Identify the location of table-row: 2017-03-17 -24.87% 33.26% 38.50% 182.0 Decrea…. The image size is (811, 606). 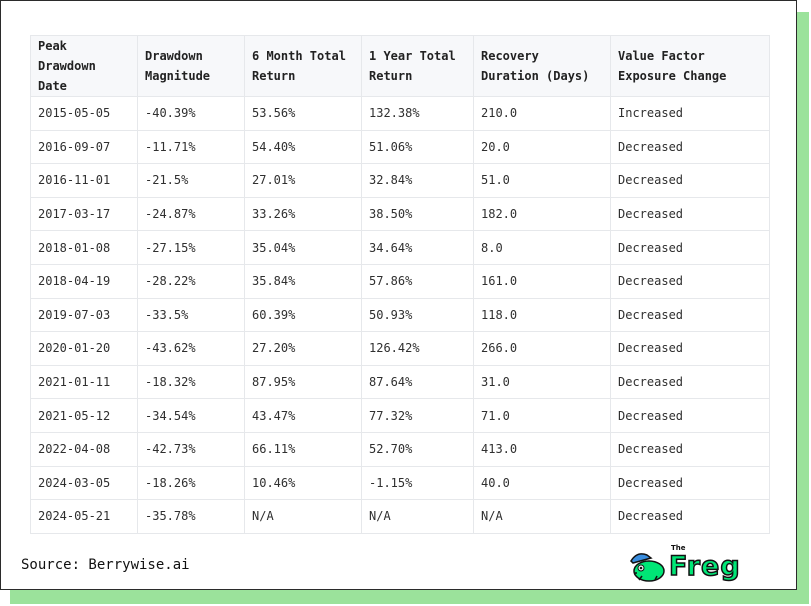
(400, 214).